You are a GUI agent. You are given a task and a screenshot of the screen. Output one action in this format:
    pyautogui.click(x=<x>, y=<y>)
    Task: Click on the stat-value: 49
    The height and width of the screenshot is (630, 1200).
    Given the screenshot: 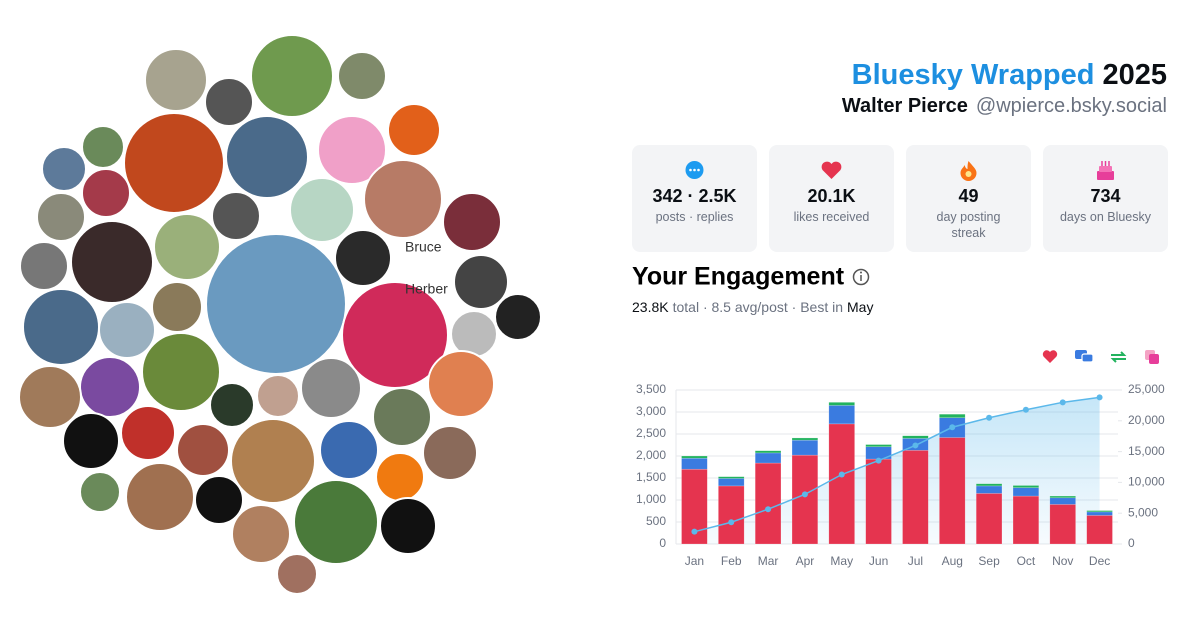 What is the action you would take?
    pyautogui.click(x=968, y=196)
    